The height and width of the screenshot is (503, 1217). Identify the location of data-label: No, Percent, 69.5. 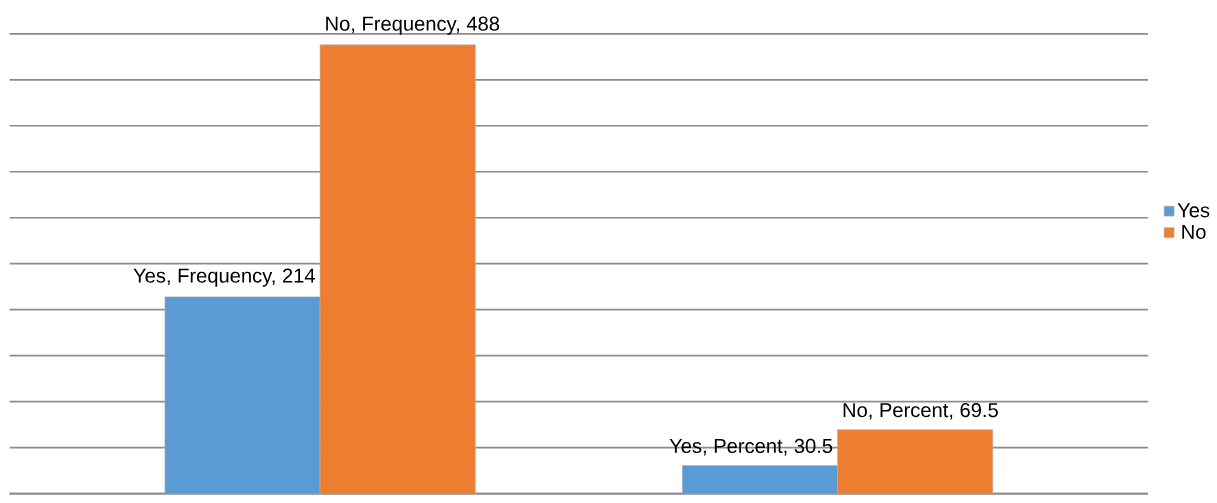
(920, 411).